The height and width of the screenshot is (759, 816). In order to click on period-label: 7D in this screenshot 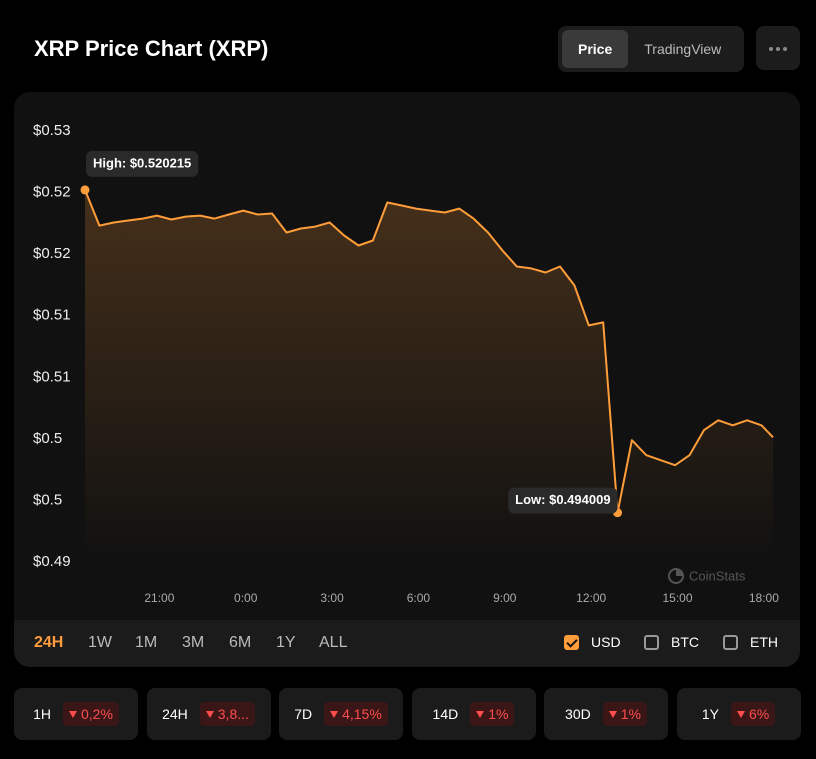, I will do `click(303, 714)`.